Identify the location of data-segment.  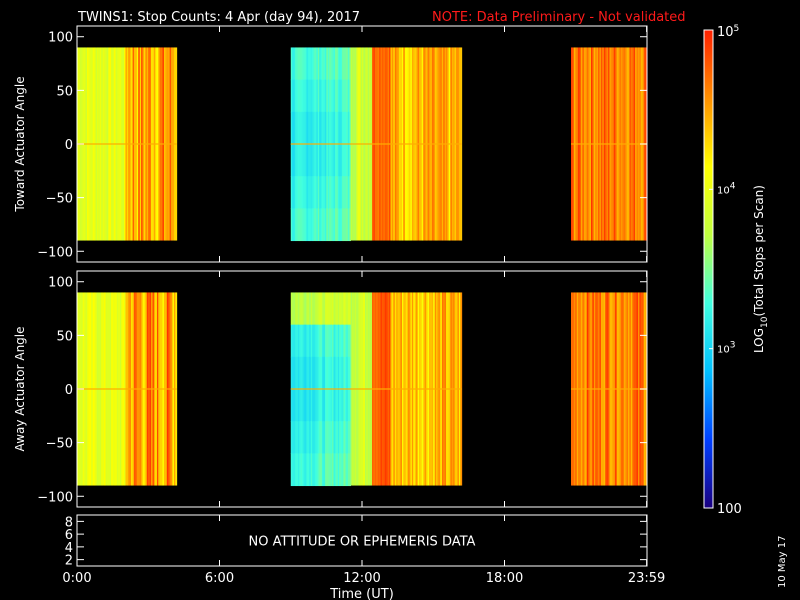
(127, 144).